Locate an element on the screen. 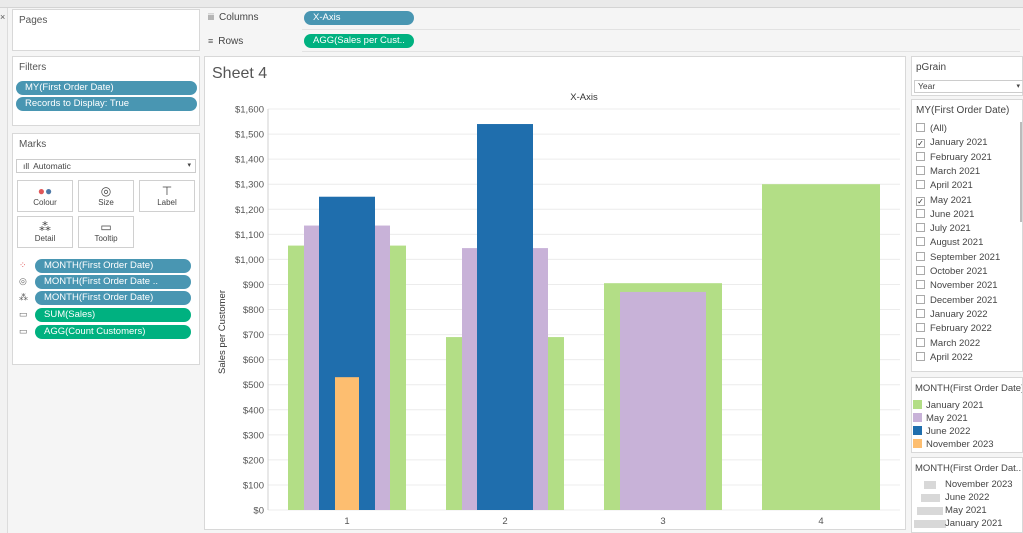 This screenshot has height=533, width=1023. x-tick-label: 2 is located at coordinates (504, 521).